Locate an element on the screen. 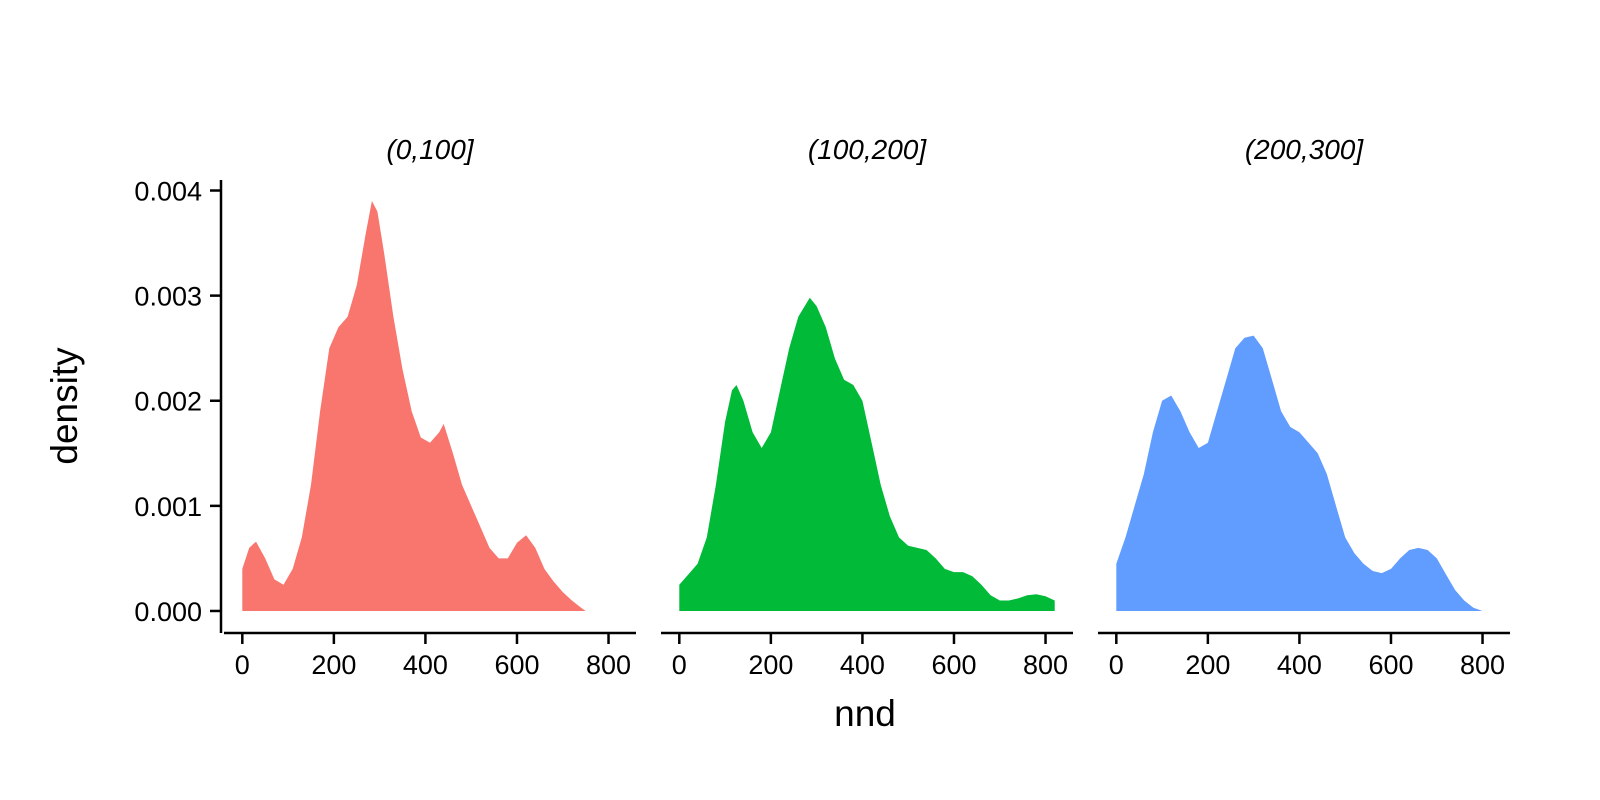 Image resolution: width=1600 pixels, height=800 pixels. y-axis: 0.000 0.001 0.002 0.003 0.004 is located at coordinates (178, 405).